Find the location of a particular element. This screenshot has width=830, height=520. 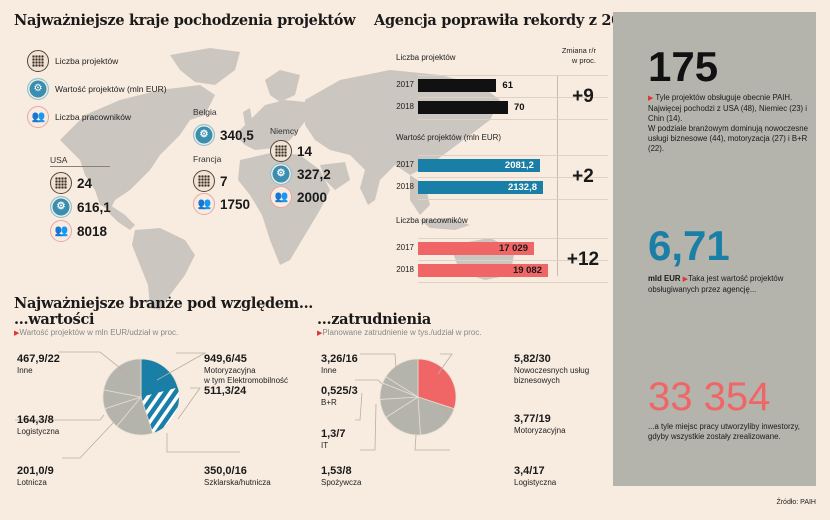

usa-employees-stat: 👥 8018 is located at coordinates (78, 231).